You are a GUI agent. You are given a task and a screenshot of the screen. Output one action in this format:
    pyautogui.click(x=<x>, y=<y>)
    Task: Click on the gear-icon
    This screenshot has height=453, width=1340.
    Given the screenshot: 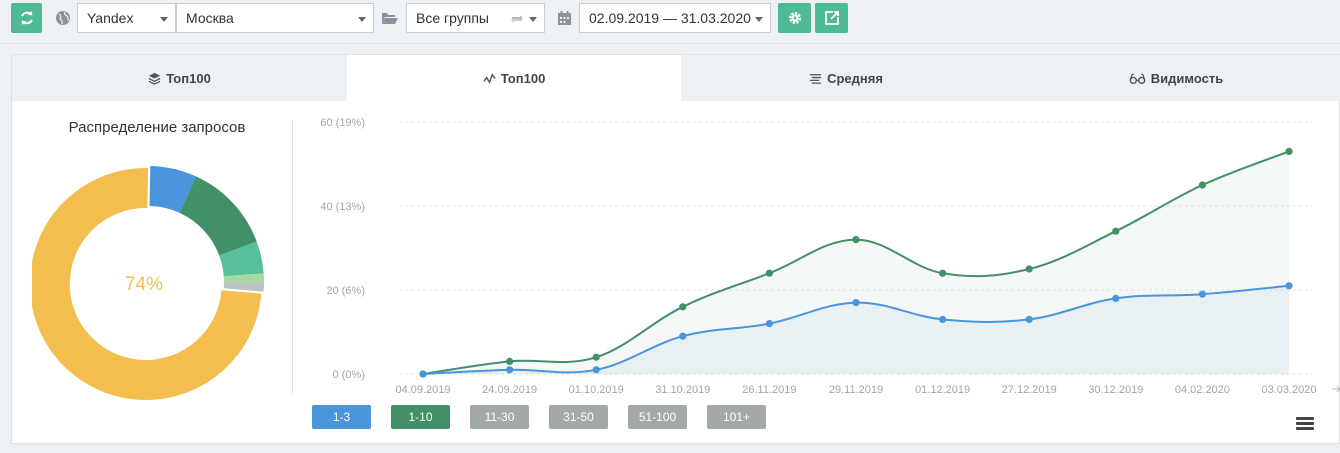 What is the action you would take?
    pyautogui.click(x=794, y=18)
    